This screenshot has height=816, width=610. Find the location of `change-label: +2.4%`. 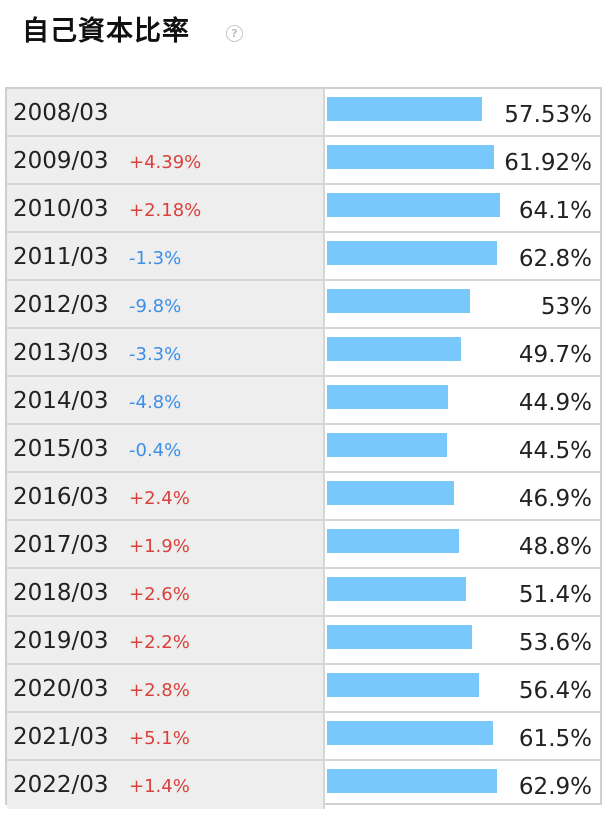

change-label: +2.4% is located at coordinates (159, 498).